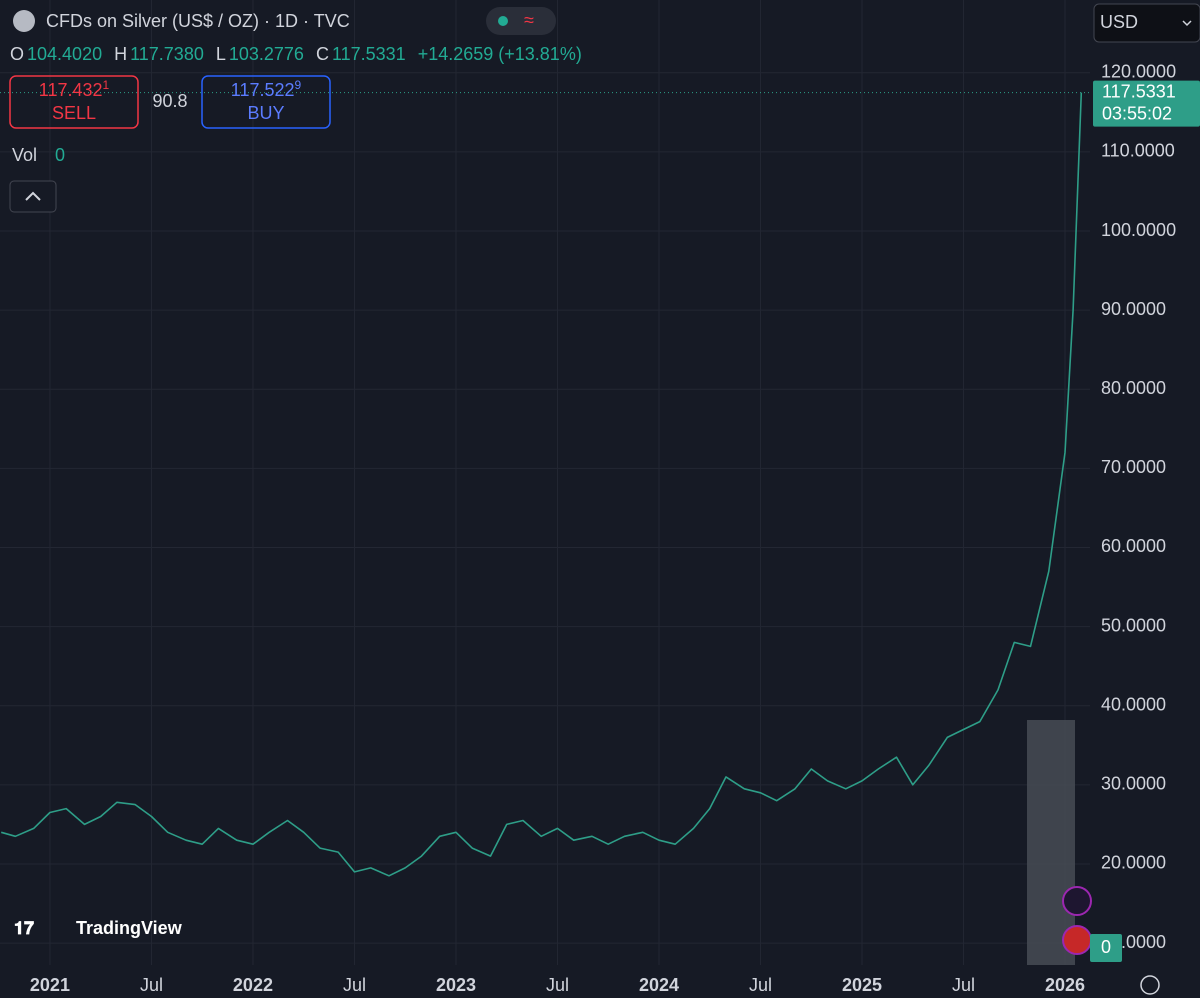 This screenshot has height=998, width=1200. Describe the element at coordinates (253, 985) in the screenshot. I see `x-tick-label: 2022` at that location.